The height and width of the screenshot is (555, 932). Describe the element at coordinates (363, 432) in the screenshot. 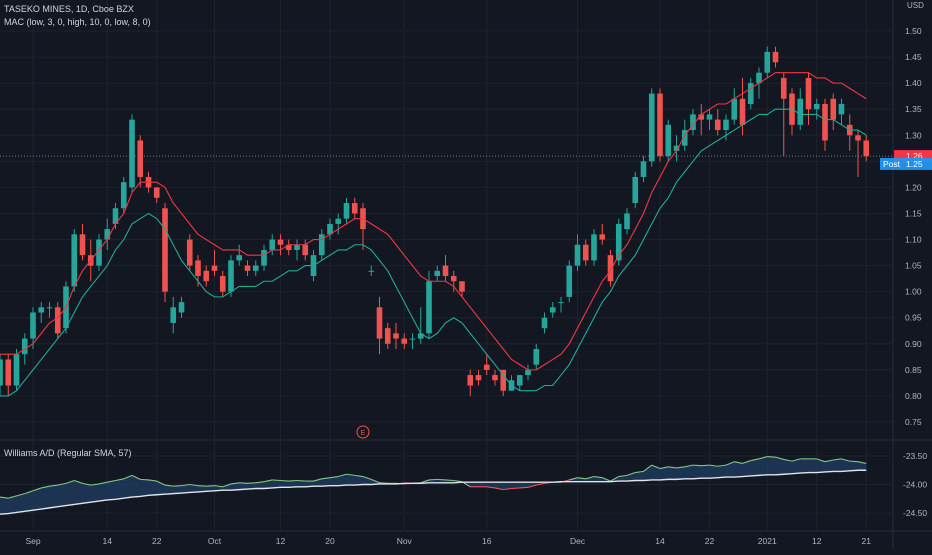

I see `earnings-marker-icon` at that location.